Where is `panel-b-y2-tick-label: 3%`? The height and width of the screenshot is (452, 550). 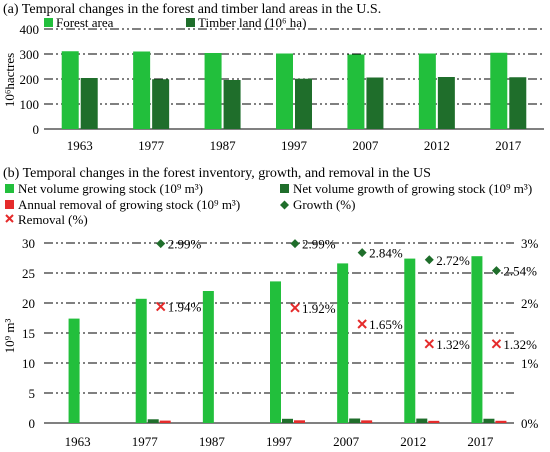
panel-b-y2-tick-label: 3% is located at coordinates (530, 243).